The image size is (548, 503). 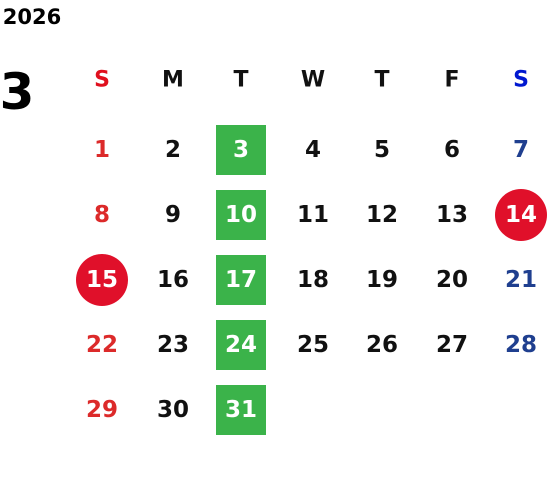 What do you see at coordinates (173, 410) in the screenshot?
I see `day: 30` at bounding box center [173, 410].